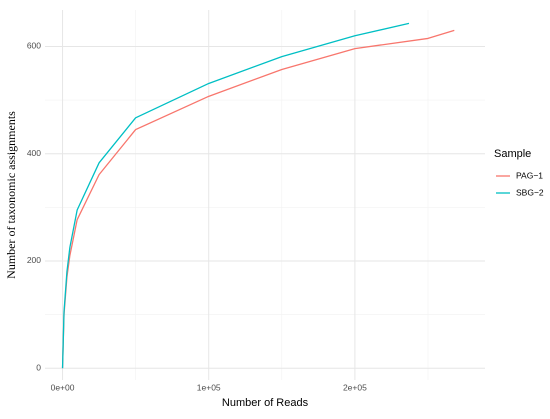 This screenshot has width=550, height=419. I want to click on y-tick-label: 0, so click(38, 367).